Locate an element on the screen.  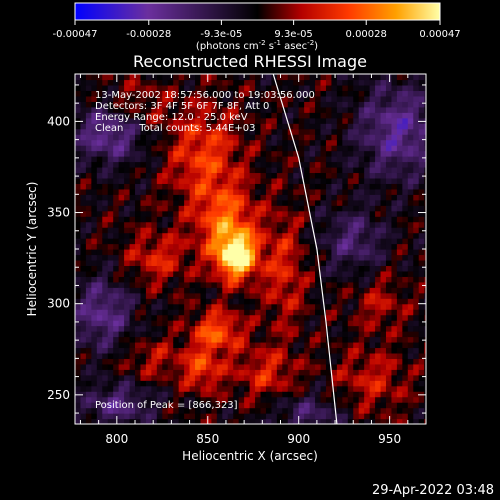
render-timestamp: 29-Apr-2022 03:48 is located at coordinates (433, 490).